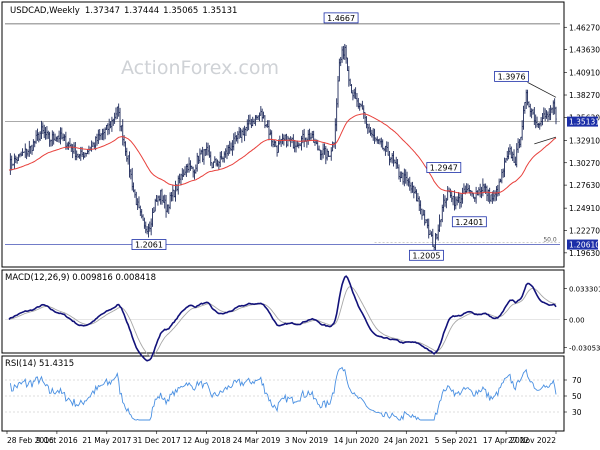 The height and width of the screenshot is (450, 600). I want to click on price-axis-label: 1.30270, so click(584, 163).